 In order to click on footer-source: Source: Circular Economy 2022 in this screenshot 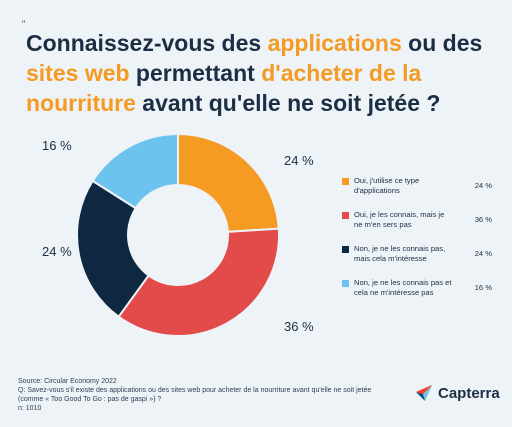, I will do `click(67, 381)`.